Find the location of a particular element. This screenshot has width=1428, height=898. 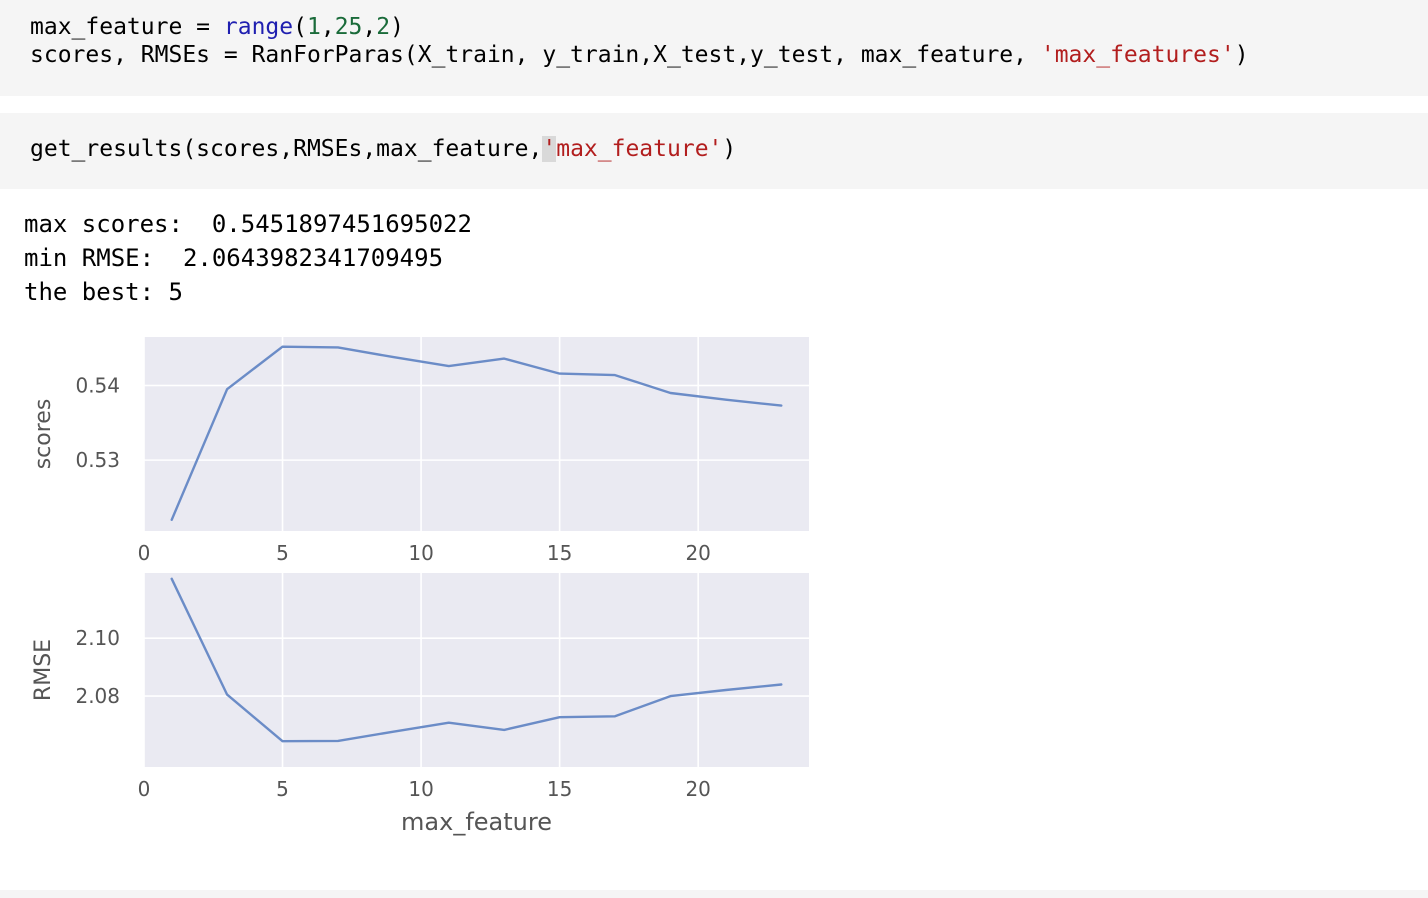

code-token-string: max_feature' is located at coordinates (639, 149).